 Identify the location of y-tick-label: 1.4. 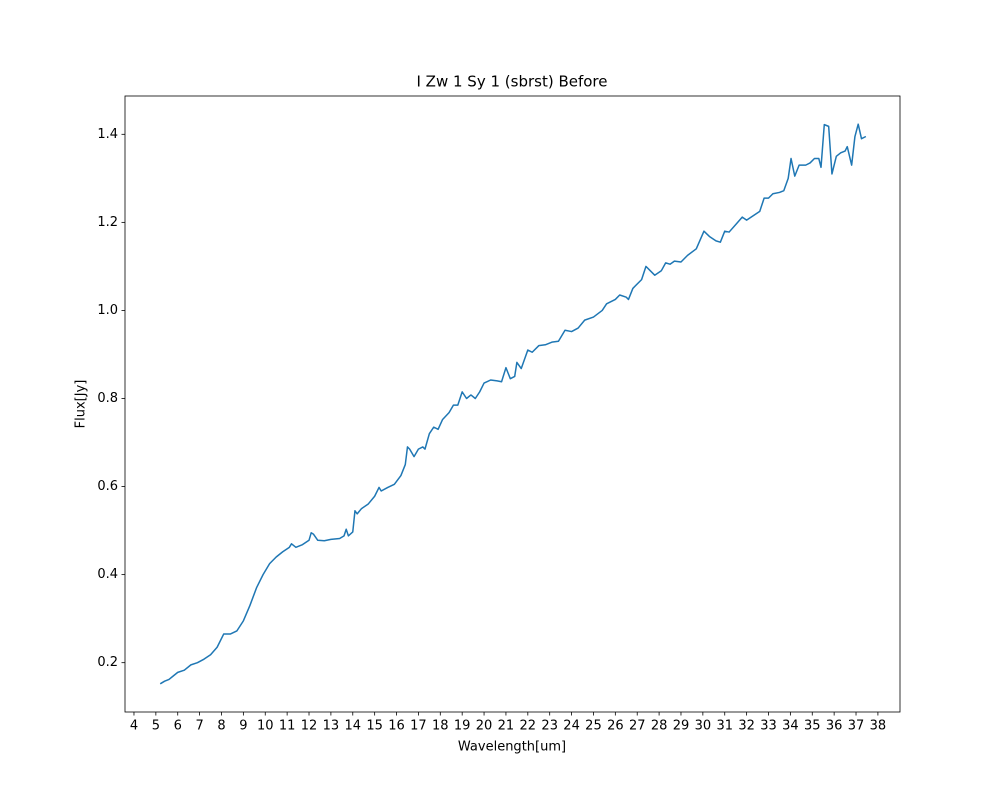
(107, 134).